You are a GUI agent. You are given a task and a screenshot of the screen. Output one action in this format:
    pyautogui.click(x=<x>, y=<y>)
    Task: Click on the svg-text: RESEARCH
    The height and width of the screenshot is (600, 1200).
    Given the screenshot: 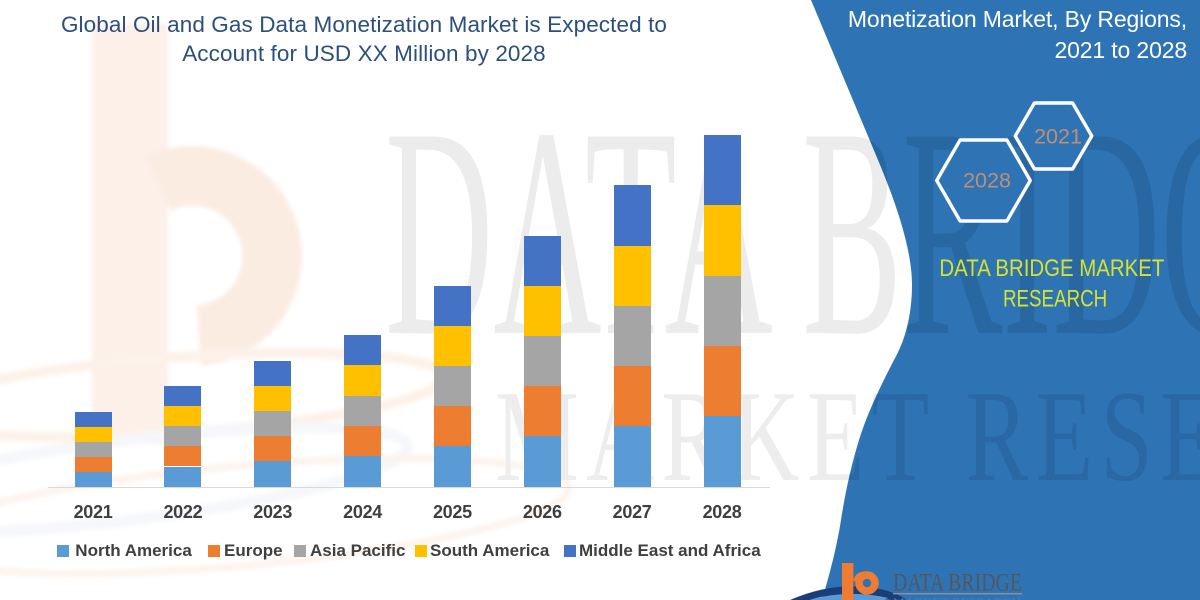 What is the action you would take?
    pyautogui.click(x=1055, y=298)
    